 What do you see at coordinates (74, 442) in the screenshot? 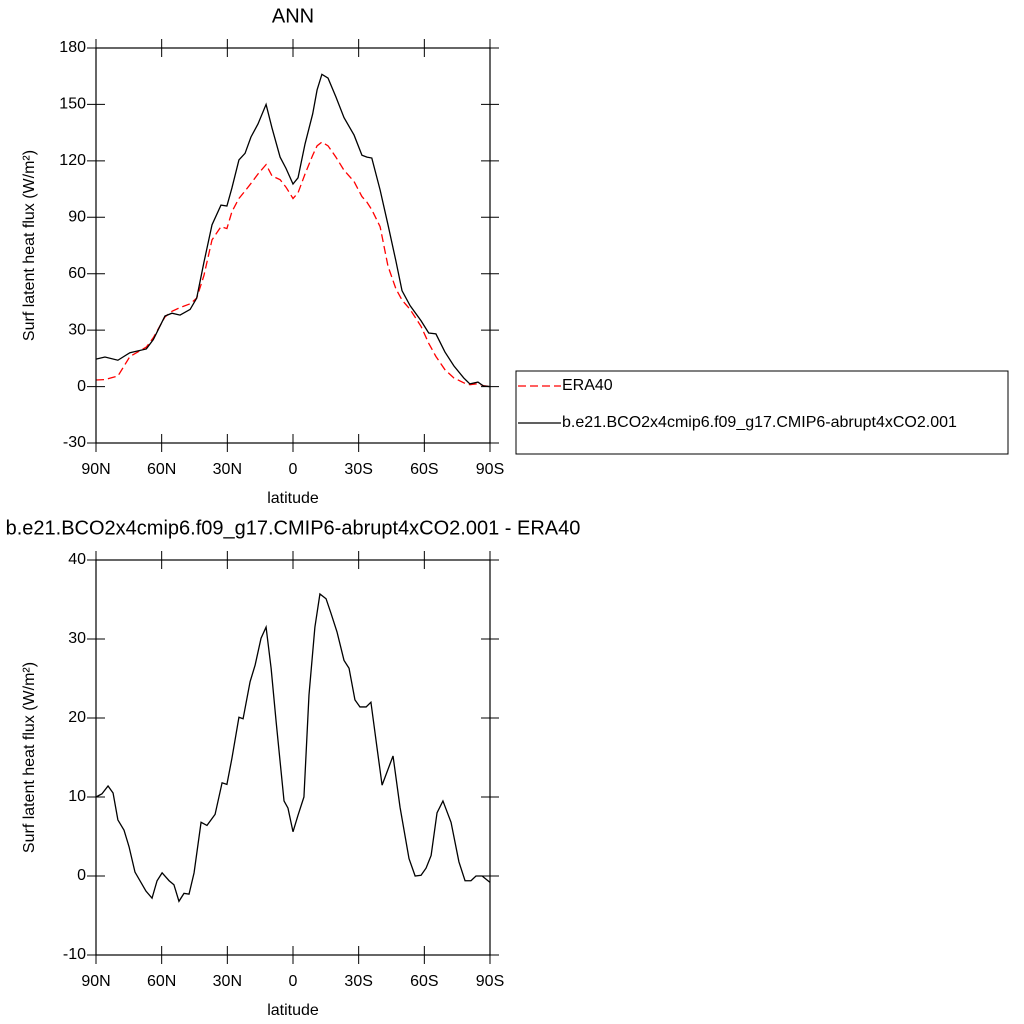
I see `y-tick-label: -30` at bounding box center [74, 442].